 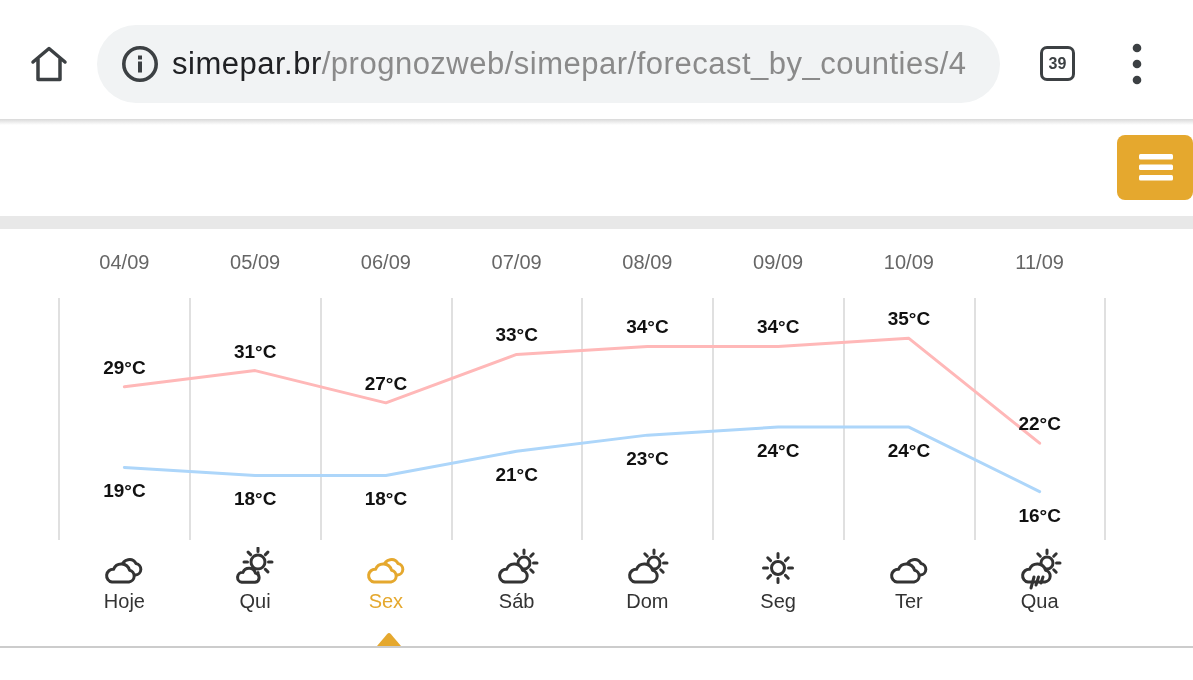 What do you see at coordinates (386, 601) in the screenshot?
I see `x-tick-label: Sex` at bounding box center [386, 601].